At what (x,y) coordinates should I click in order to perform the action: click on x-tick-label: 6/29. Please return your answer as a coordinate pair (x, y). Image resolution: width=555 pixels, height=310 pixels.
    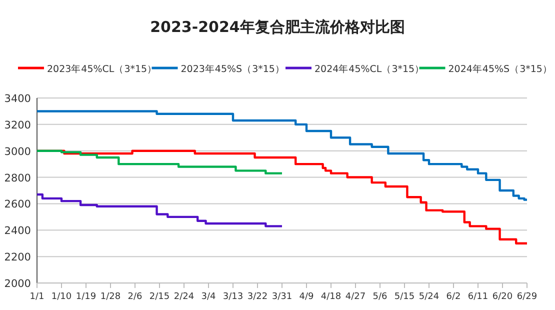
    Looking at the image, I should click on (527, 297).